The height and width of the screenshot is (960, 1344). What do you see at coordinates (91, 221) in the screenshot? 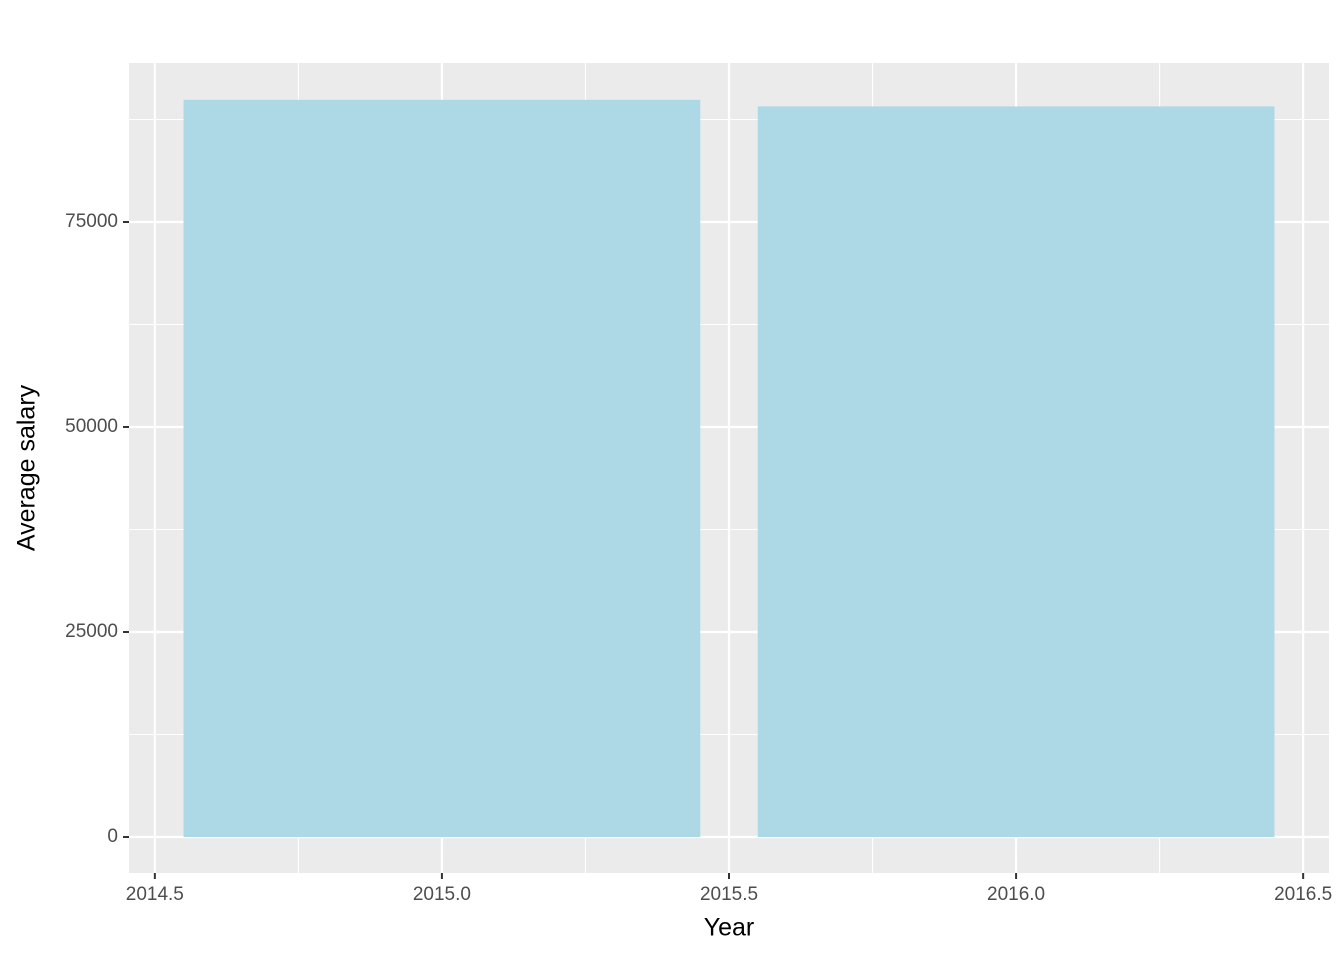
I see `y-tick-label: 75000` at bounding box center [91, 221].